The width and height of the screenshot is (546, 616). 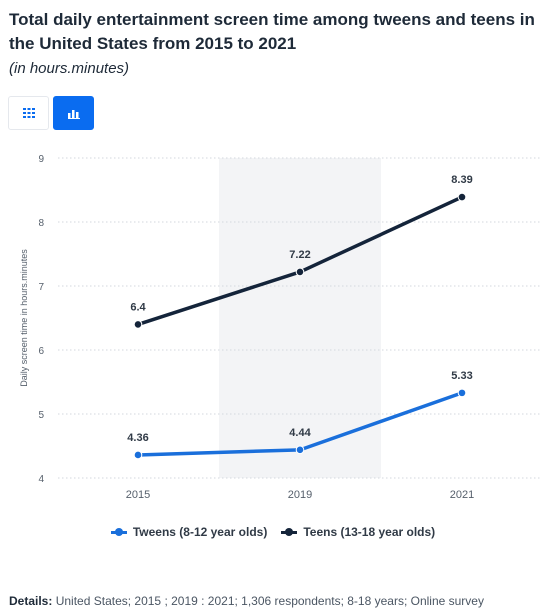 I want to click on data-label: 4.44, so click(x=300, y=433).